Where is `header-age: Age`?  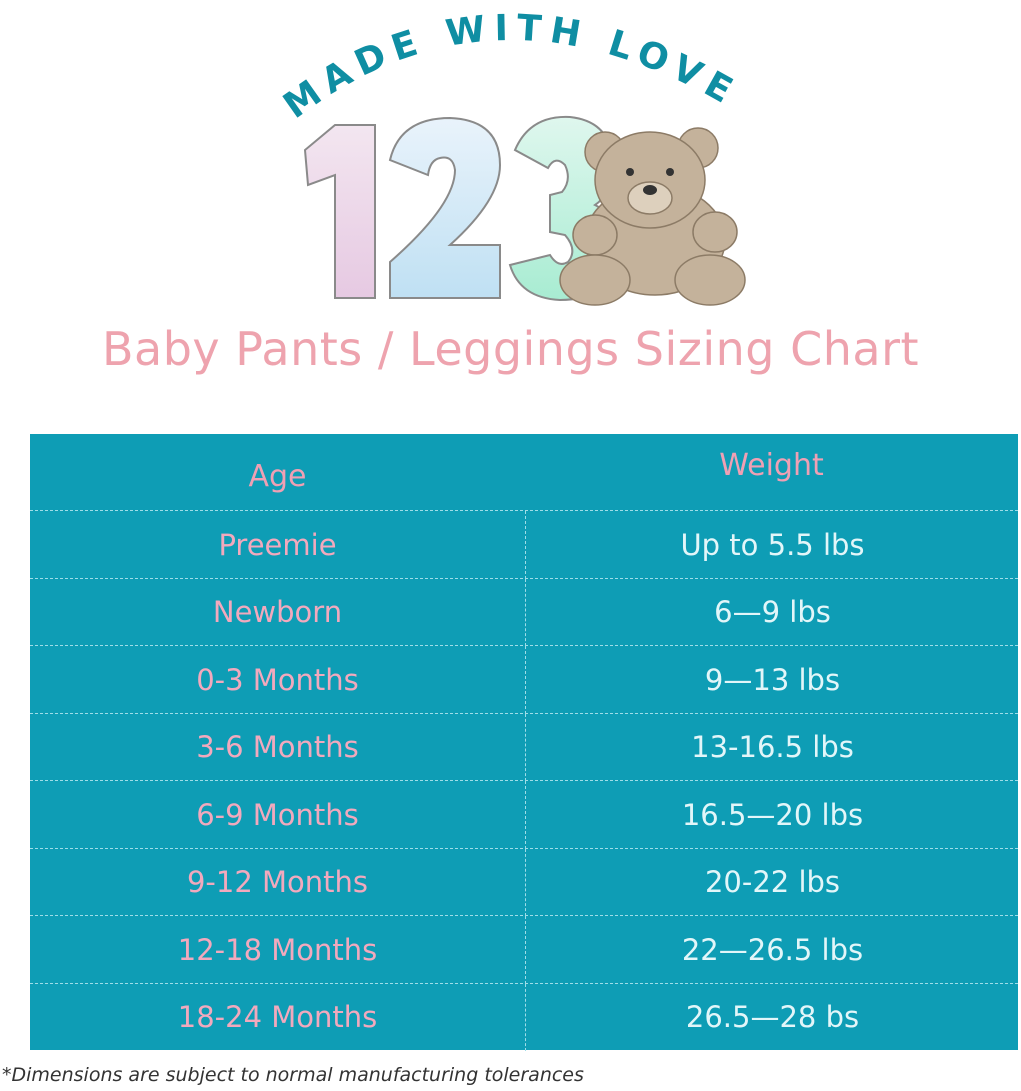 header-age: Age is located at coordinates (277, 476).